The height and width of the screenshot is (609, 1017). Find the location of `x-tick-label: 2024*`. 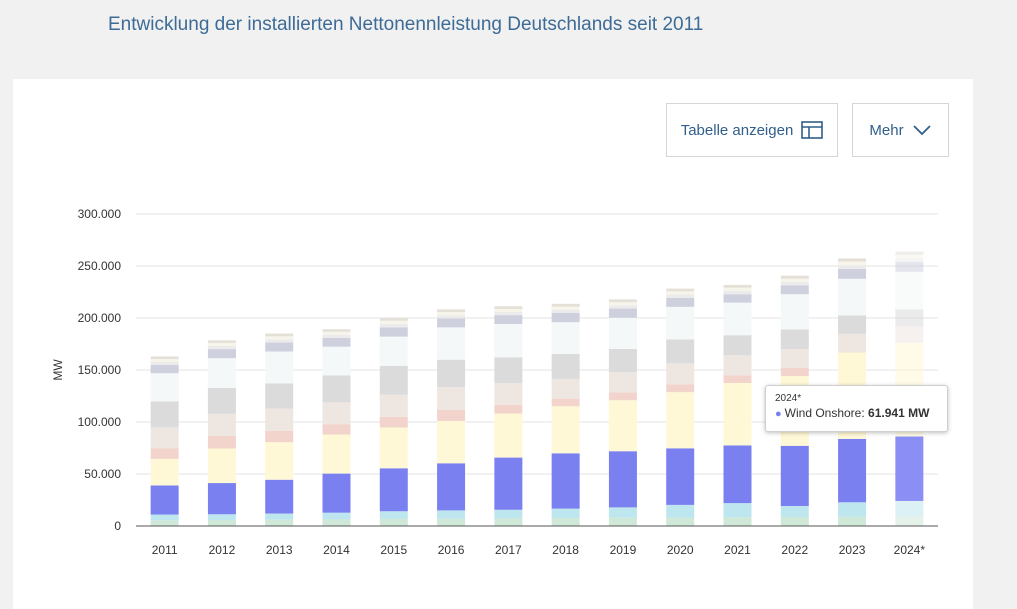

x-tick-label: 2024* is located at coordinates (910, 550).